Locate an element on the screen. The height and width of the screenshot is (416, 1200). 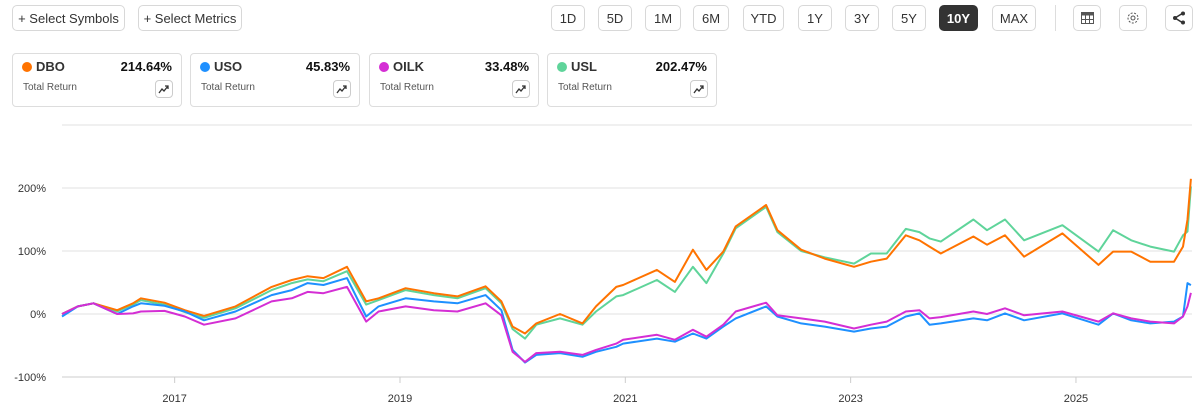
total-return-value: 33.48% is located at coordinates (506, 66).